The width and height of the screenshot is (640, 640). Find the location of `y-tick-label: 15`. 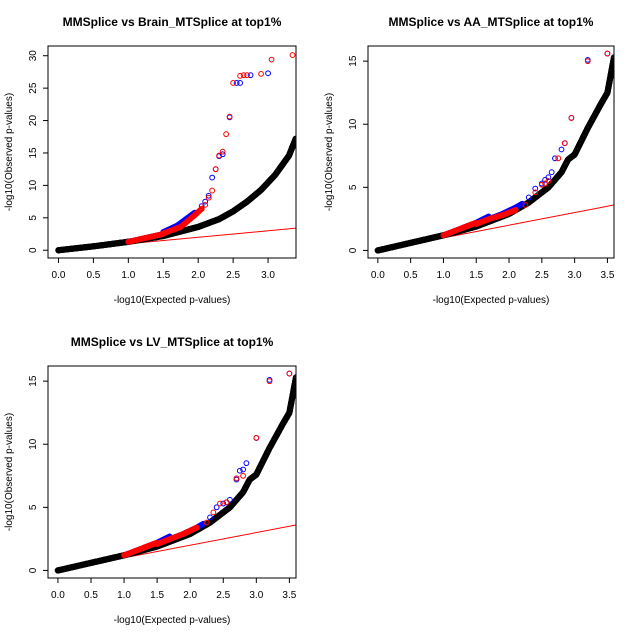

y-tick-label: 15 is located at coordinates (353, 61).